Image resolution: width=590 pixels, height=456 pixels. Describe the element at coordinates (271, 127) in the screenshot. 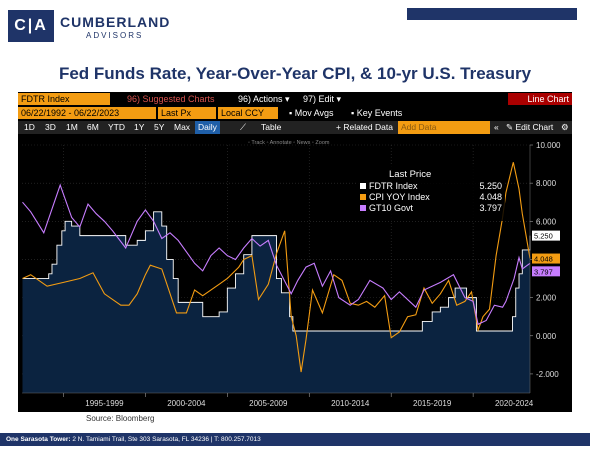

I see `table-button: Table` at that location.